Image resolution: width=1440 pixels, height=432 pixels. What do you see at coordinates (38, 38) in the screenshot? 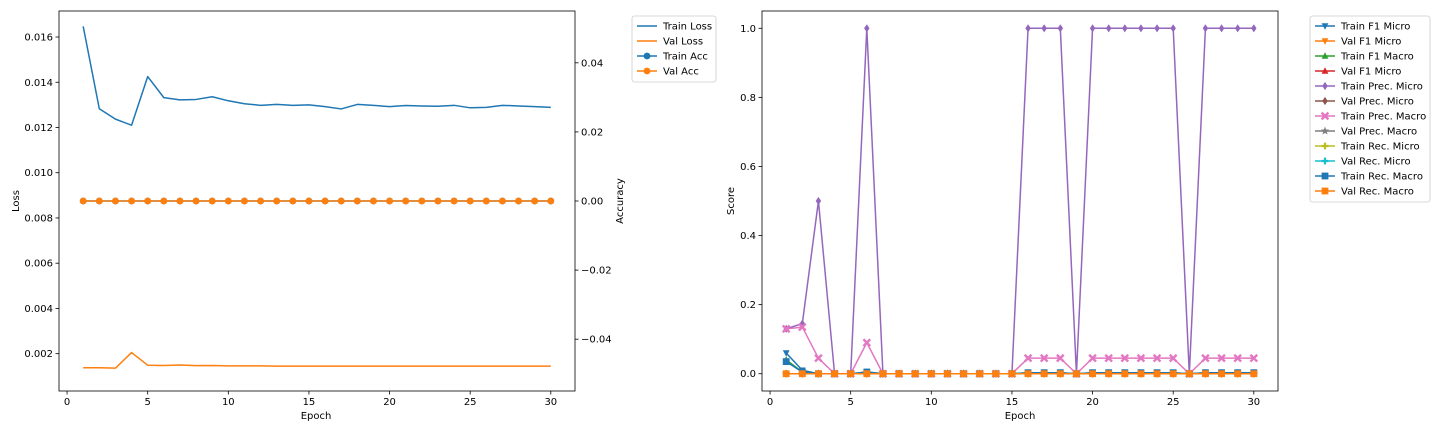
I see `left-chart-ytick-label: 0.016` at bounding box center [38, 38].